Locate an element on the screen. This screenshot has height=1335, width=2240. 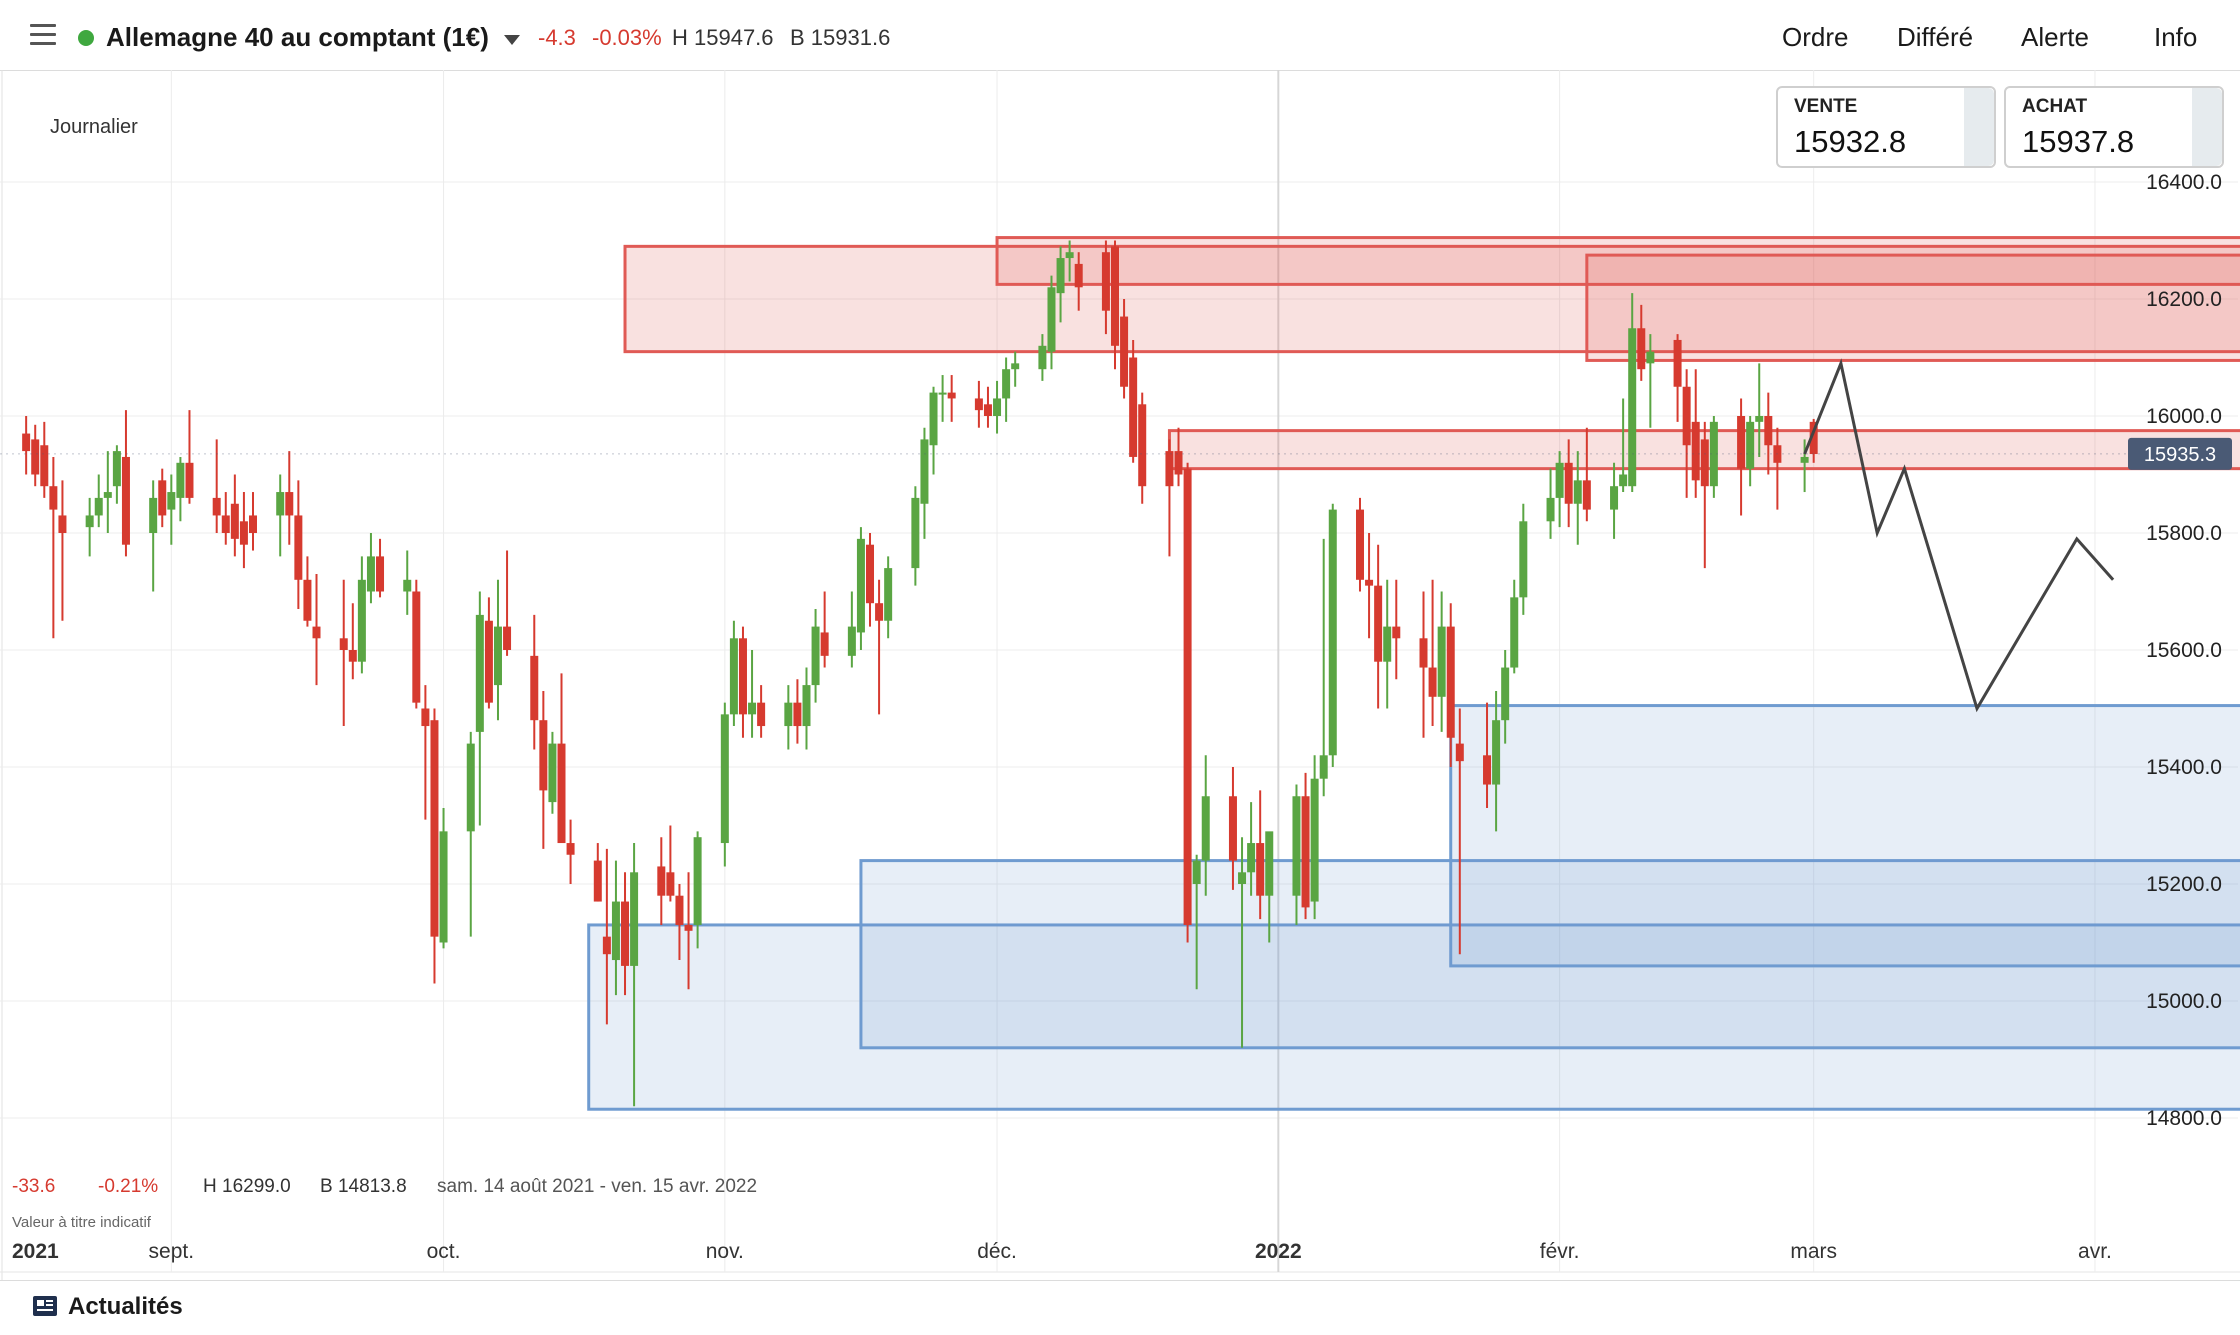
instrument-dropdown-icon is located at coordinates (512, 40).